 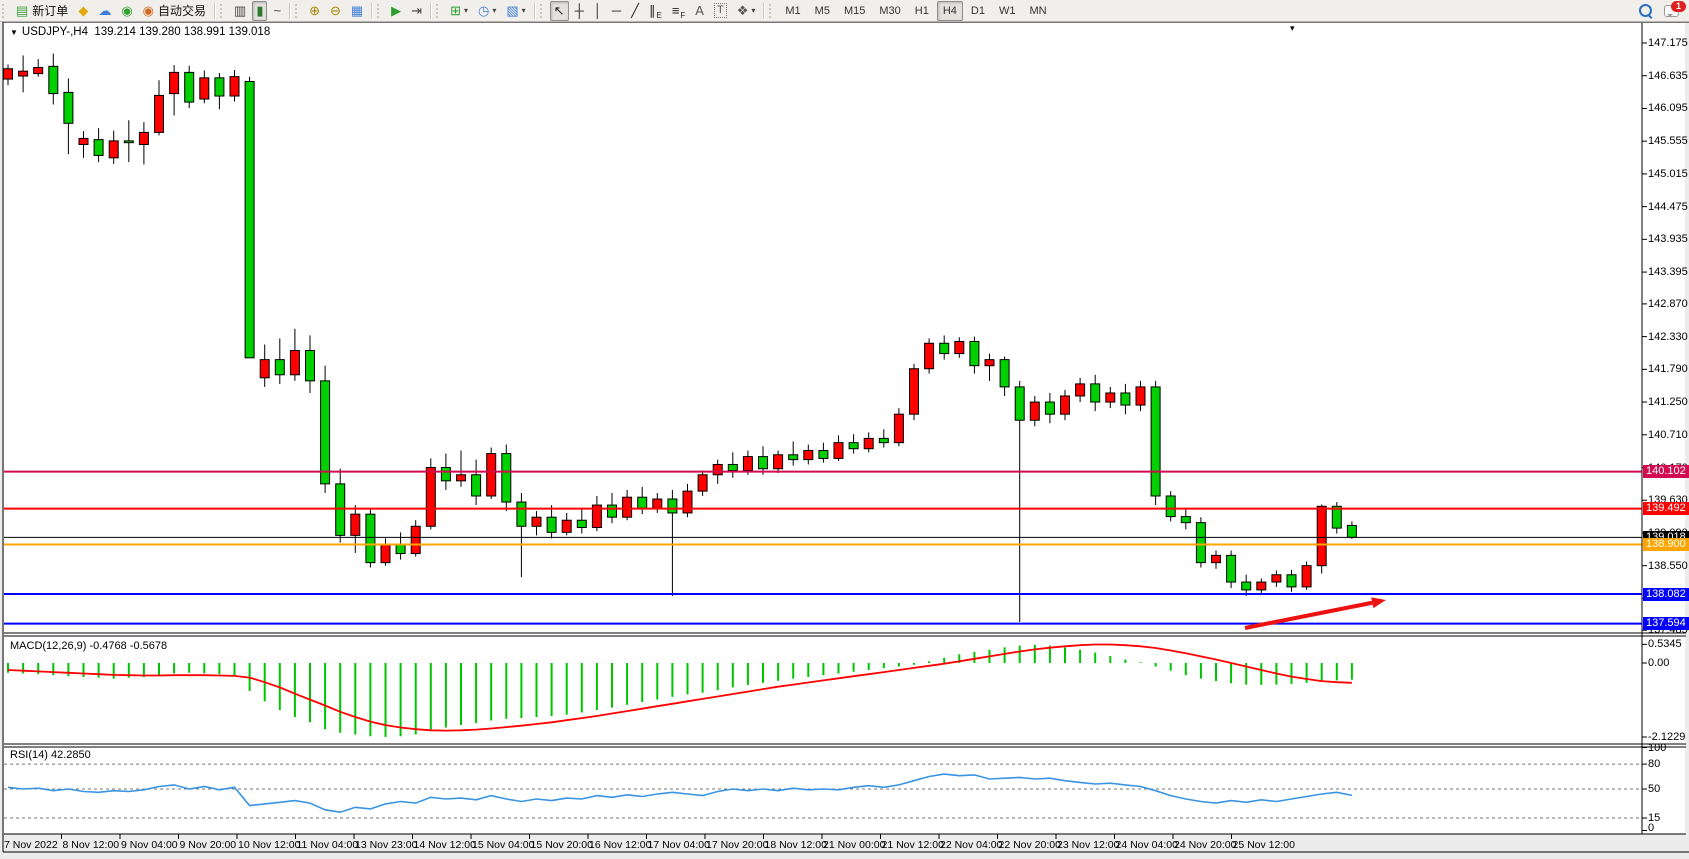 I want to click on text-label-icon: T, so click(x=720, y=10).